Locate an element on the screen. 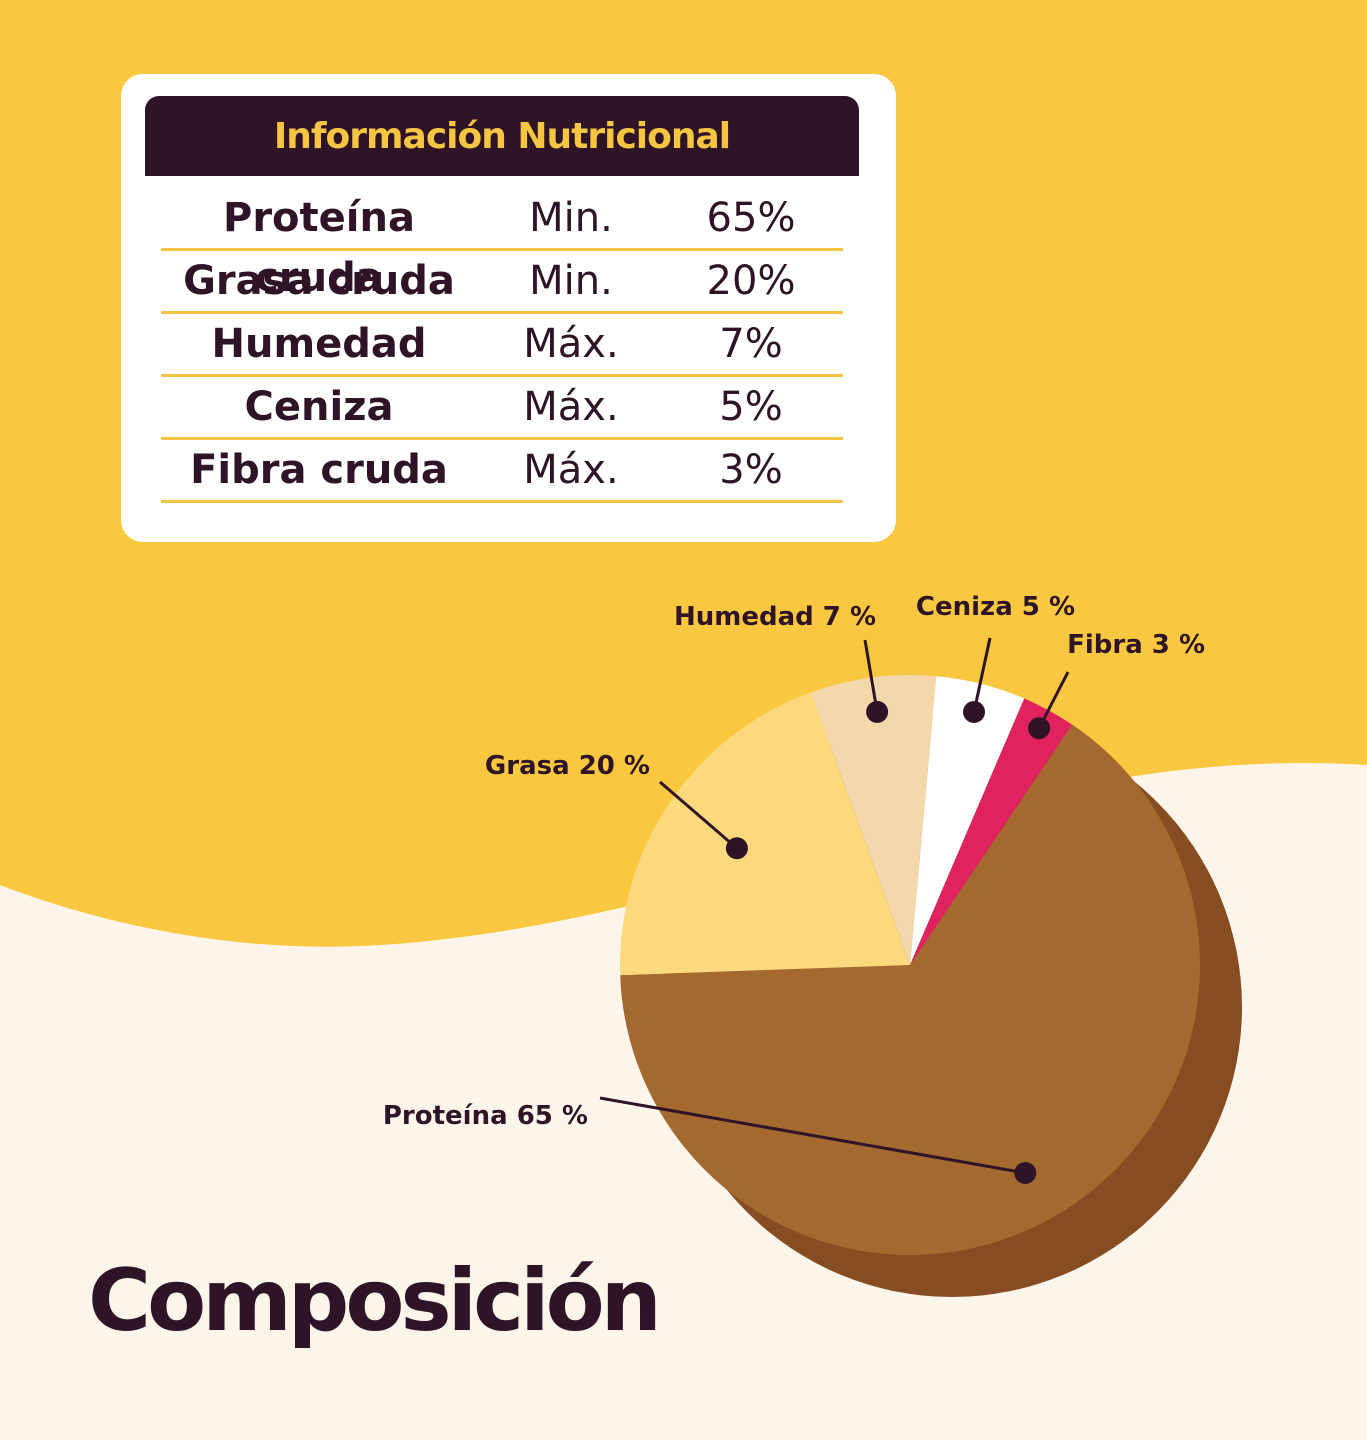 The width and height of the screenshot is (1367, 1440). slice-label-ceniza: Ceniza 5 % is located at coordinates (995, 607).